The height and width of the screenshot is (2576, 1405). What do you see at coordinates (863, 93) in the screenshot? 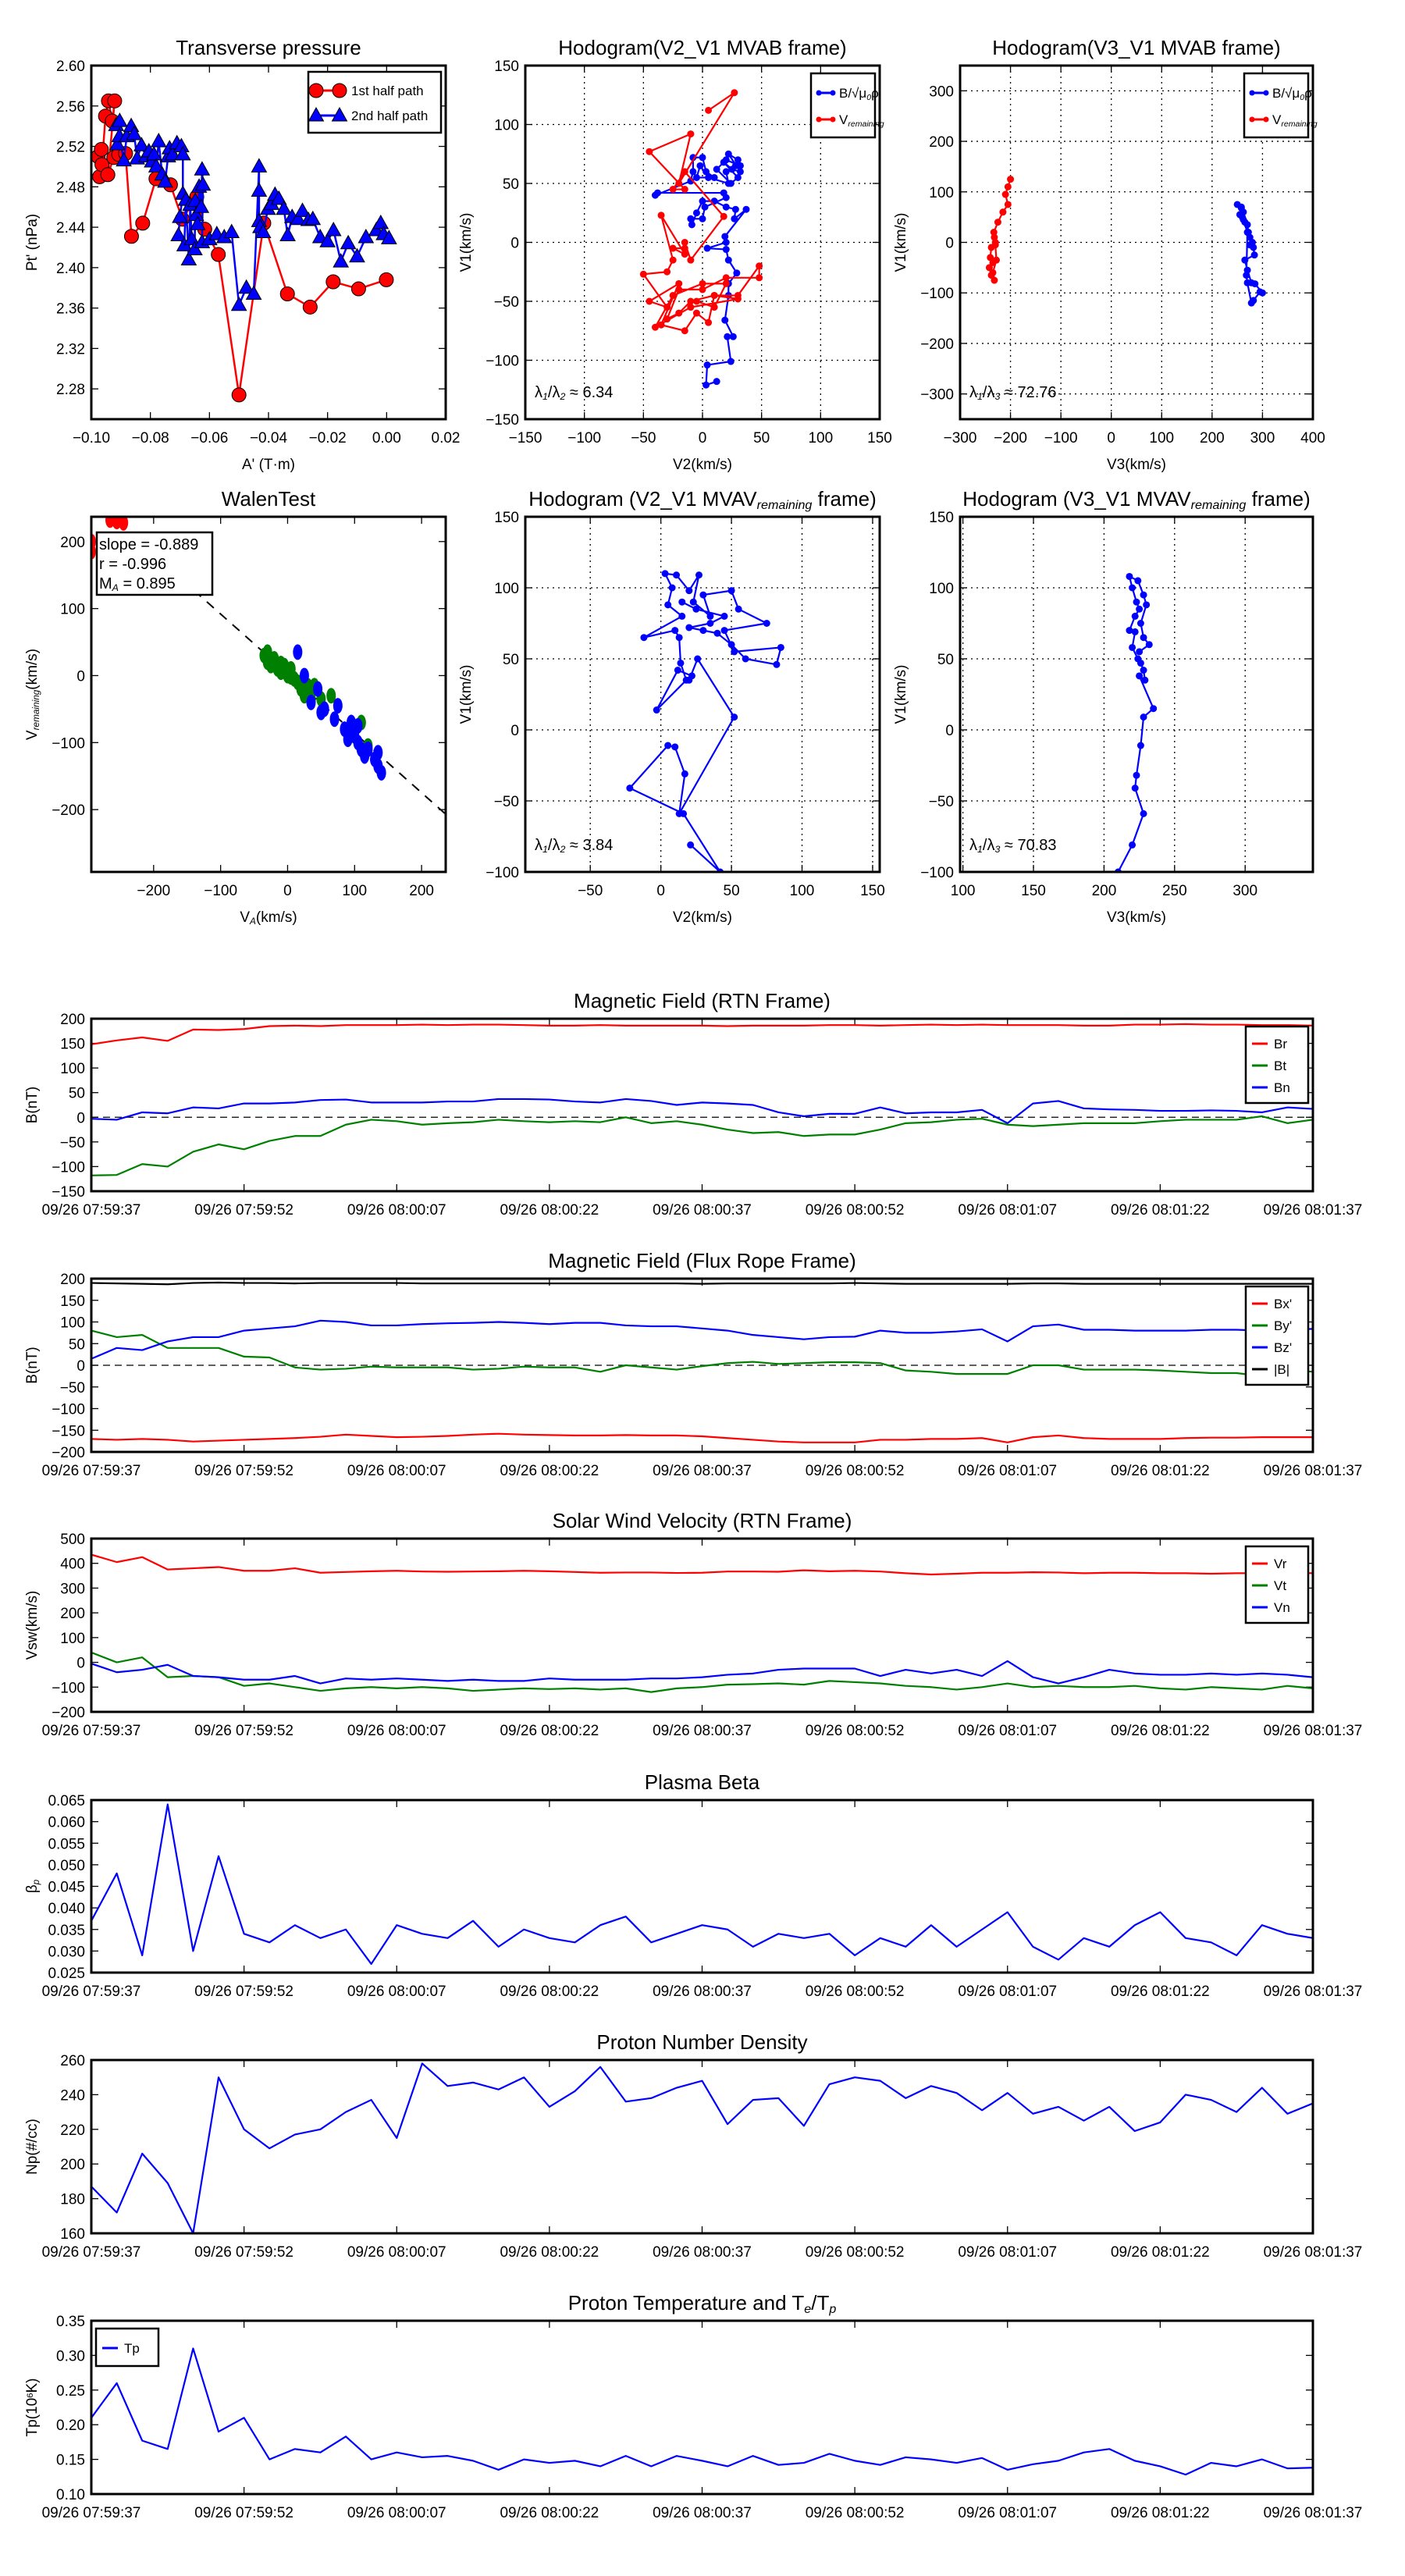
I see `legend-label-part: μ` at bounding box center [863, 93].